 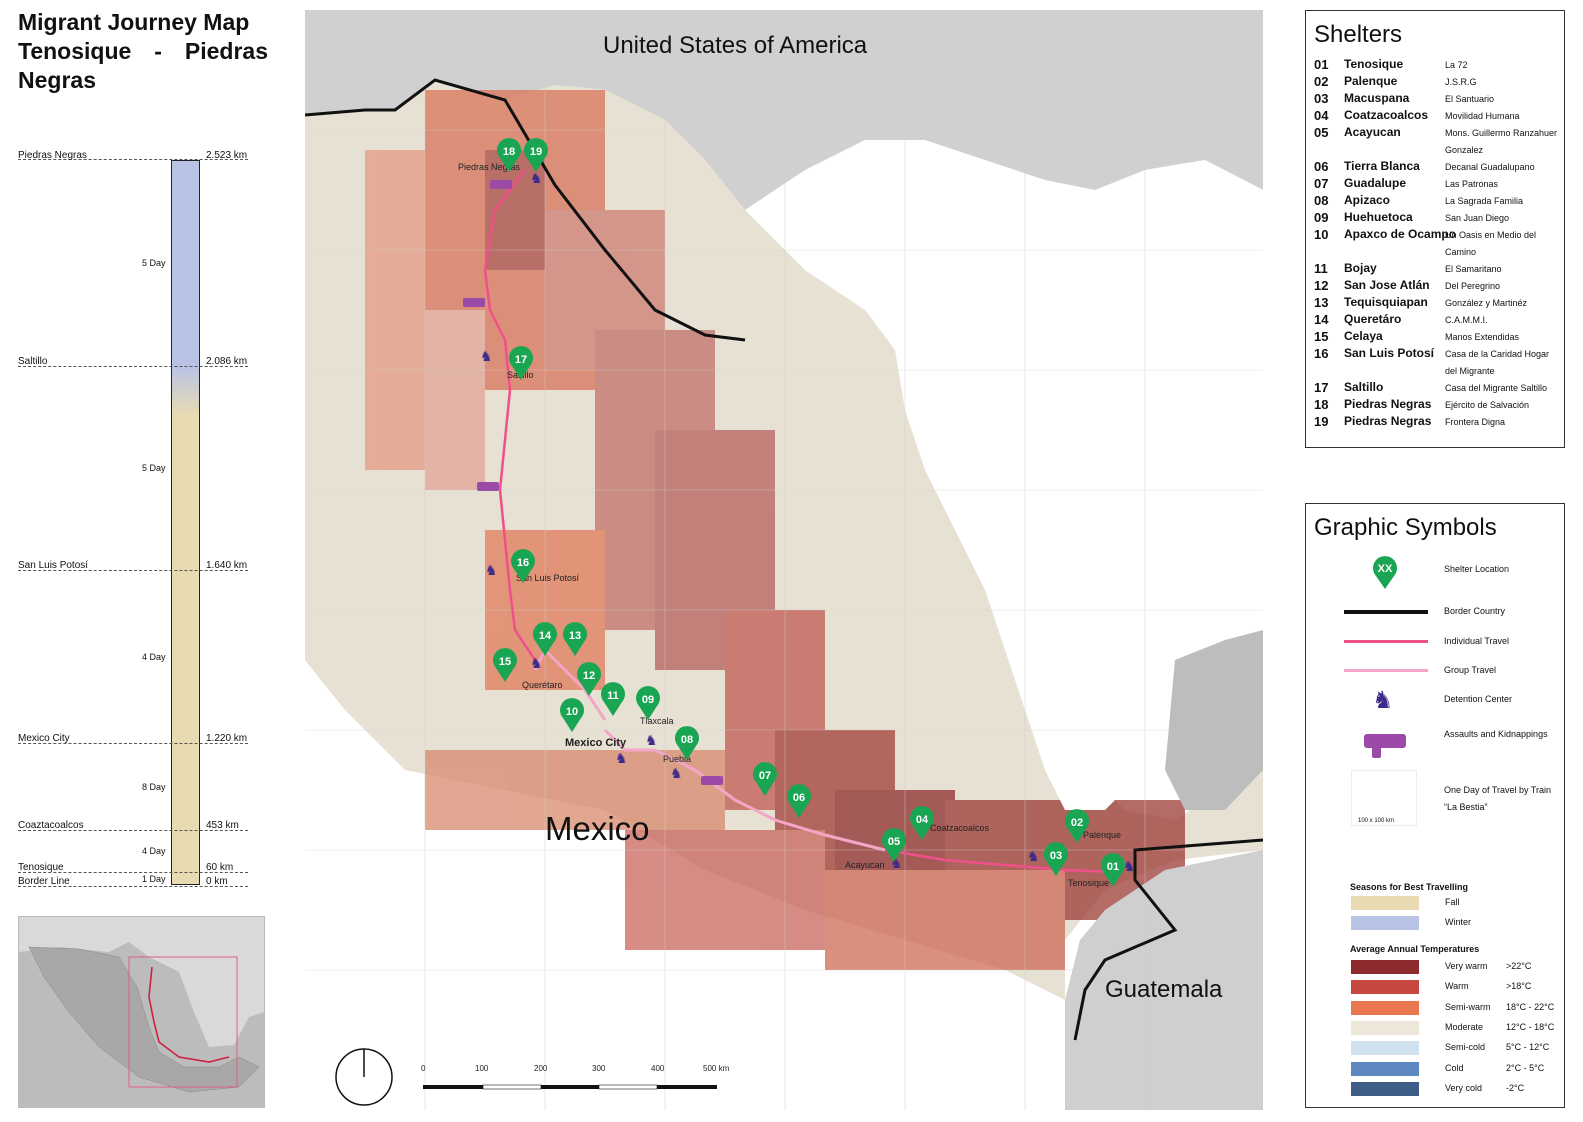 What do you see at coordinates (53, 565) in the screenshot?
I see `timeline-place: San Luis Potosí` at bounding box center [53, 565].